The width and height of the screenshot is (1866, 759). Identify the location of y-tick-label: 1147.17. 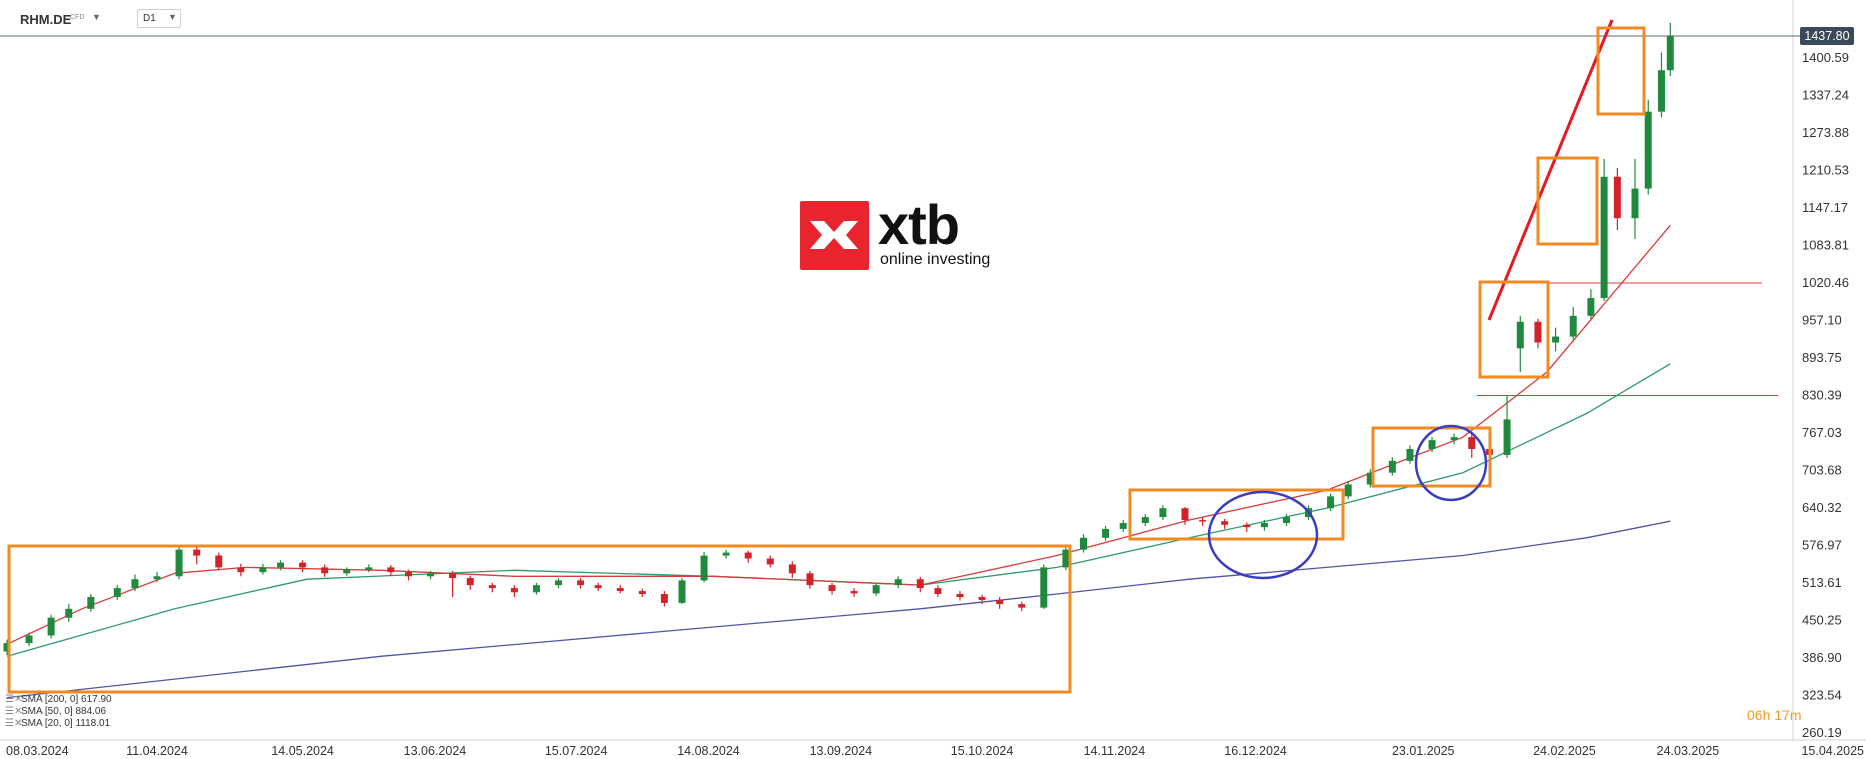
(1825, 207).